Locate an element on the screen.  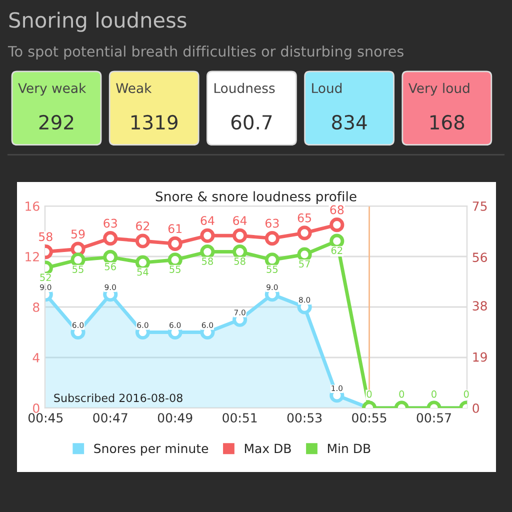
data-label: 60.7 is located at coordinates (251, 122).